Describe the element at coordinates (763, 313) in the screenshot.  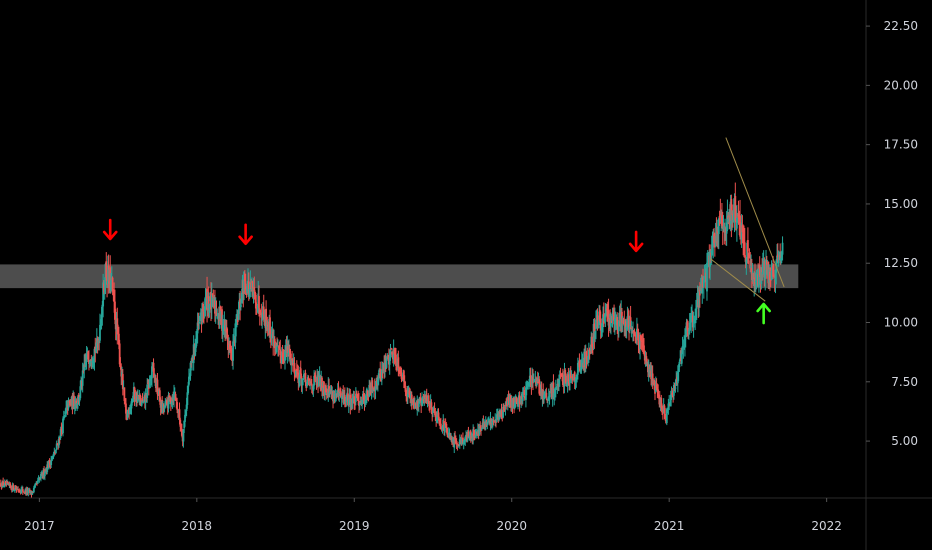
I see `bull-arrow-icon` at that location.